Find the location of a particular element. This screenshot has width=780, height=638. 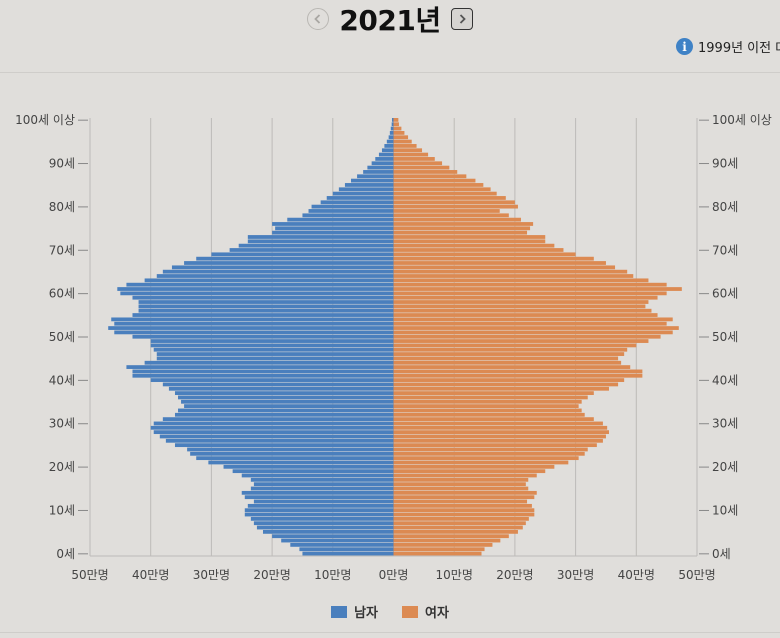

legend-item-male: 남자 is located at coordinates (354, 611).